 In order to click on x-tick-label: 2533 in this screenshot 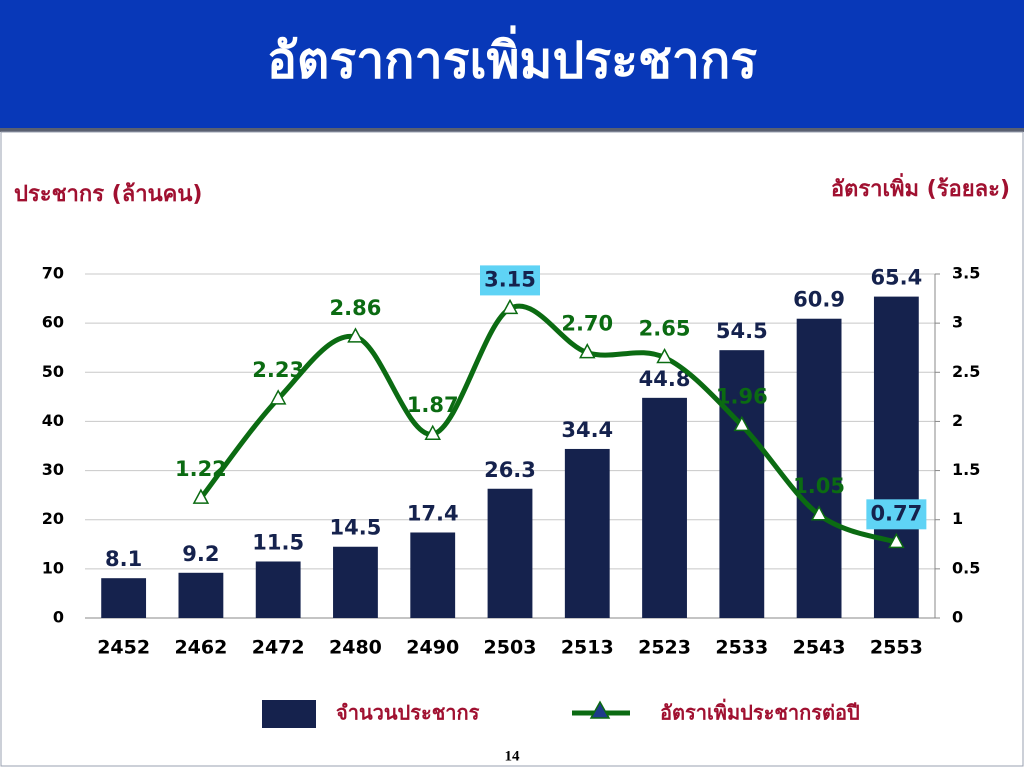, I will do `click(741, 648)`.